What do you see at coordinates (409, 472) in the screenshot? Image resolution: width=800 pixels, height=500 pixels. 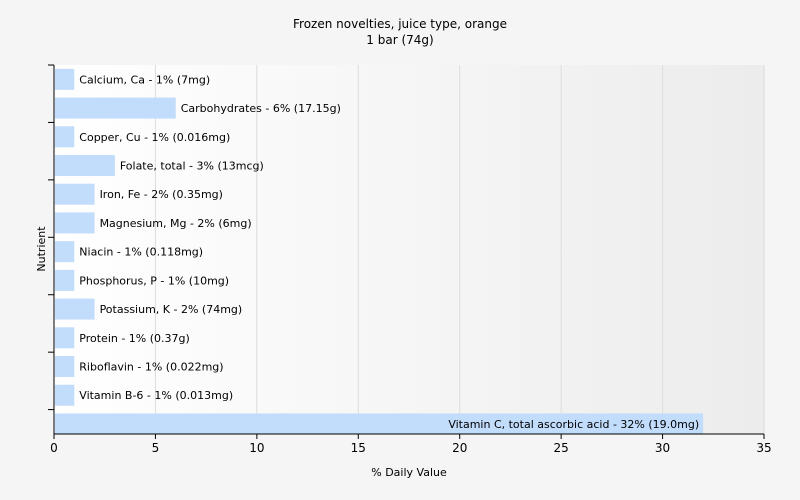 I see `x-axis-title: % Daily Value` at bounding box center [409, 472].